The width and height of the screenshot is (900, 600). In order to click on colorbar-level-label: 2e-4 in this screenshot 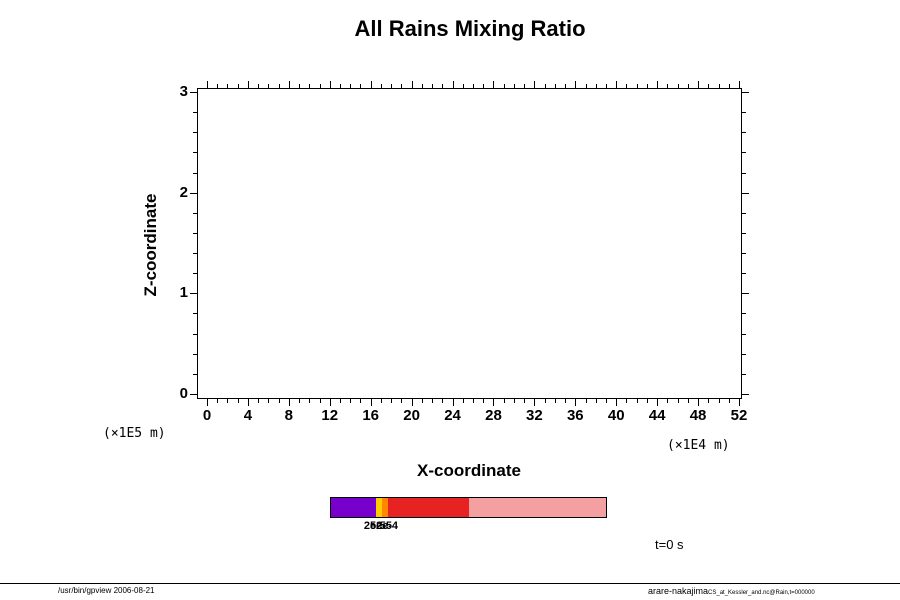, I will do `click(387, 526)`.